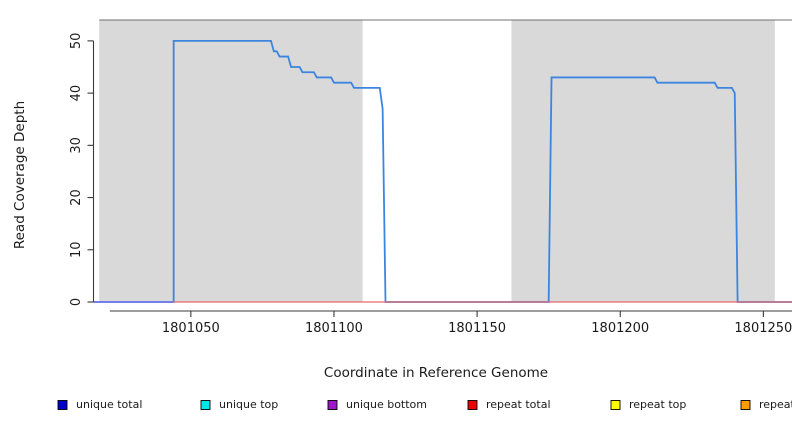 Image resolution: width=792 pixels, height=432 pixels. Describe the element at coordinates (518, 404) in the screenshot. I see `legend-repeat-total-label: repeat total` at that location.